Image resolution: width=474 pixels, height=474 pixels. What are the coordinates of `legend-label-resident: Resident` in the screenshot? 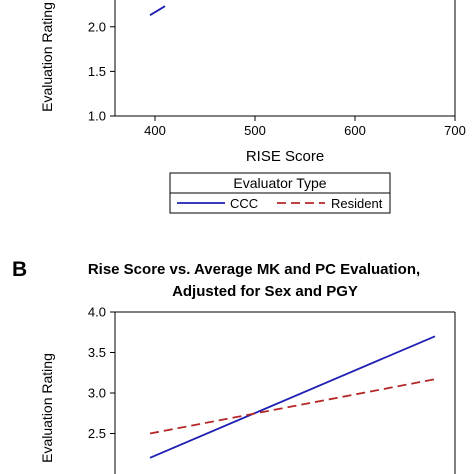 It's located at (357, 203).